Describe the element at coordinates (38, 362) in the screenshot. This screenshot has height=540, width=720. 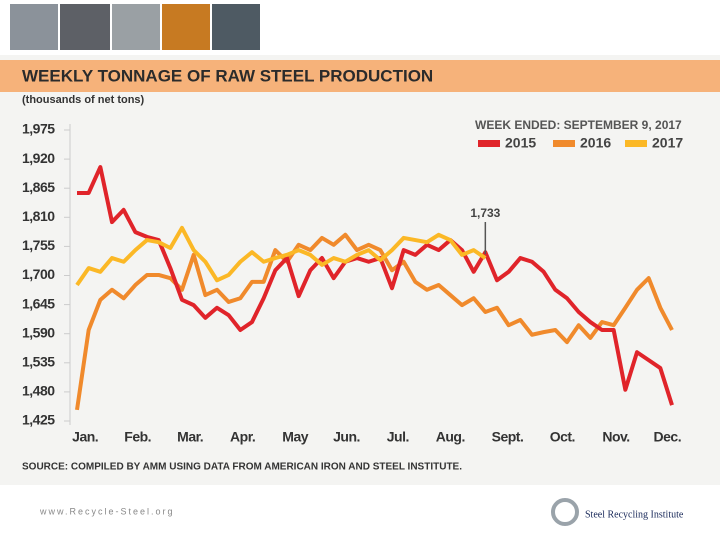
I see `y-tick-label: 1,535` at that location.